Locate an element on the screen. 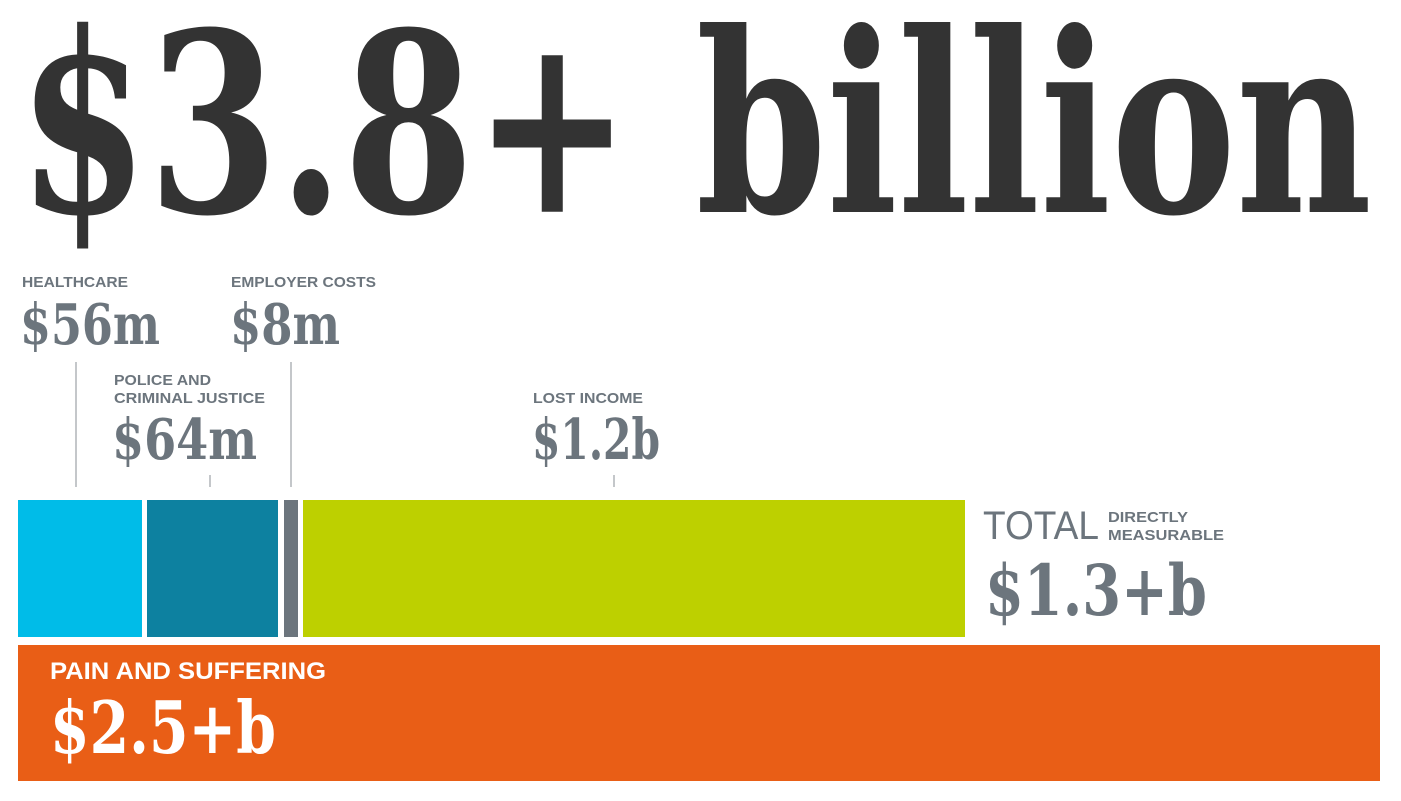 This screenshot has width=1401, height=801. total-value: $1.3+b is located at coordinates (1096, 590).